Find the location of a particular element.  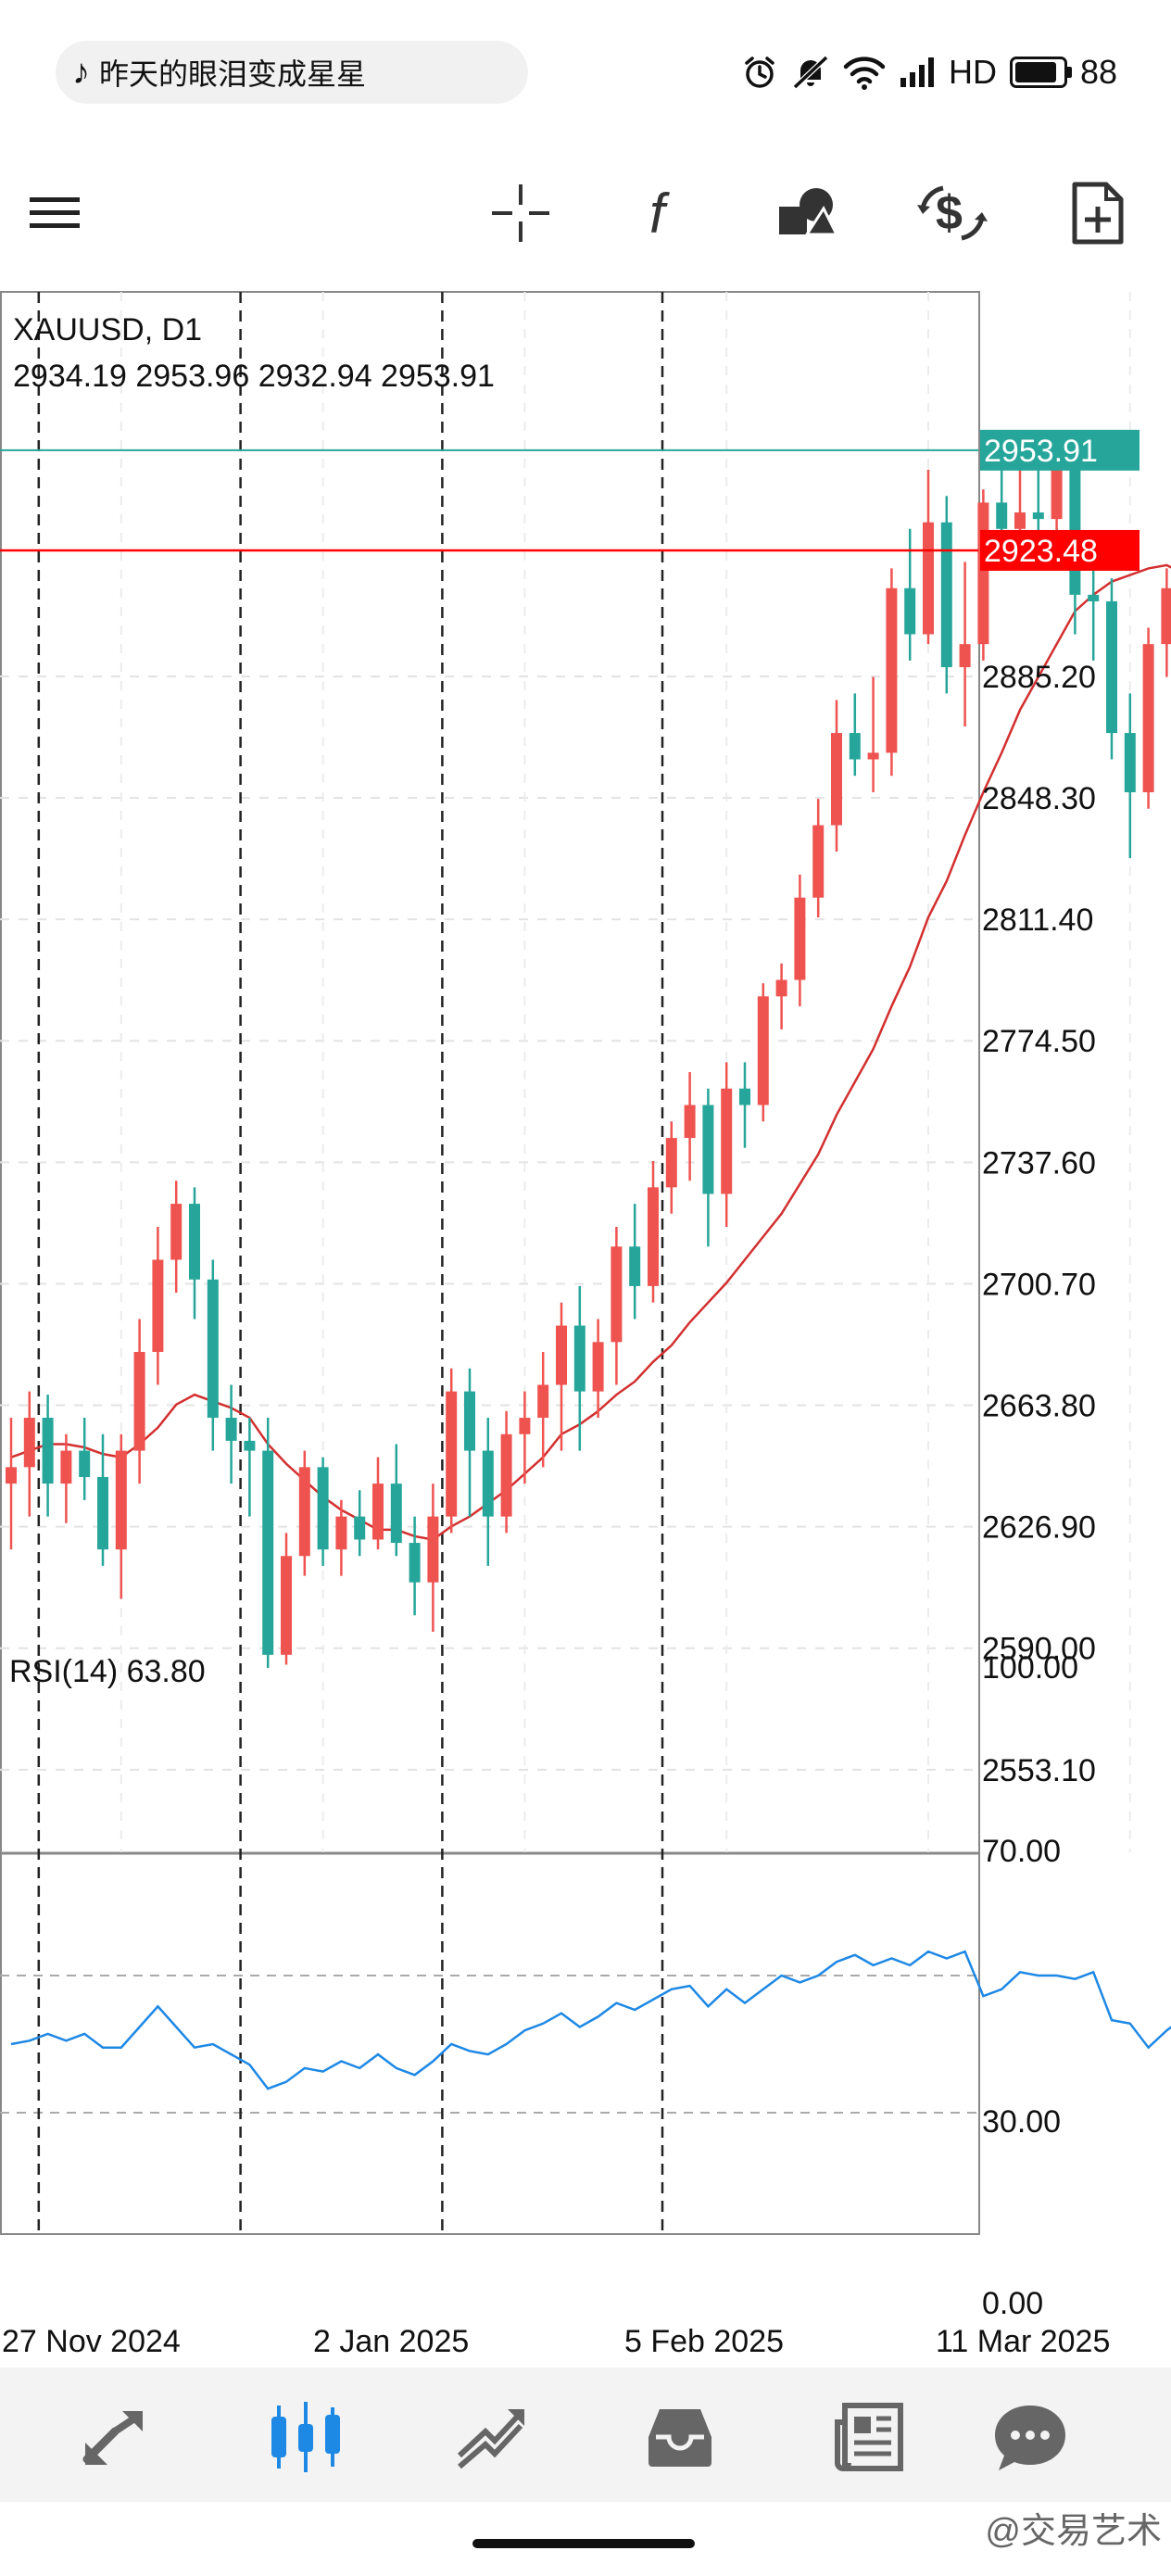

nav-quotes is located at coordinates (115, 2437).